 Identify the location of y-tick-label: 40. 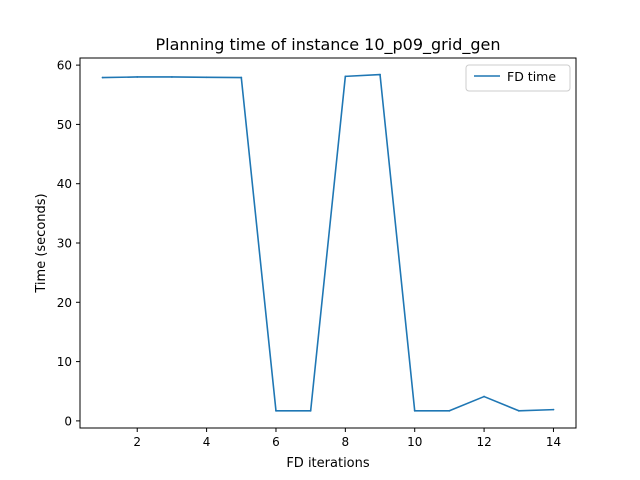
(64, 184).